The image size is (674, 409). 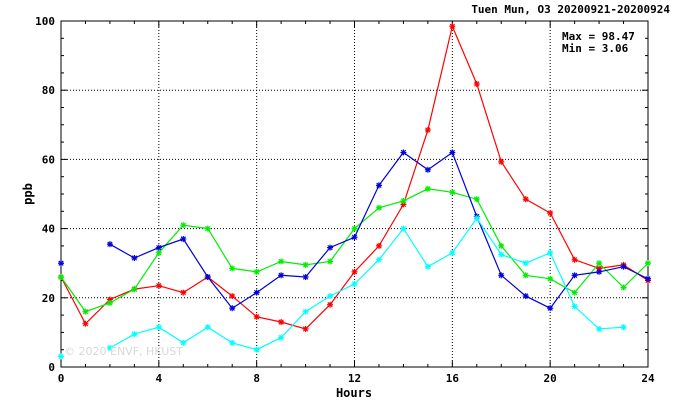 I want to click on x-tick-label: 24, so click(x=648, y=378).